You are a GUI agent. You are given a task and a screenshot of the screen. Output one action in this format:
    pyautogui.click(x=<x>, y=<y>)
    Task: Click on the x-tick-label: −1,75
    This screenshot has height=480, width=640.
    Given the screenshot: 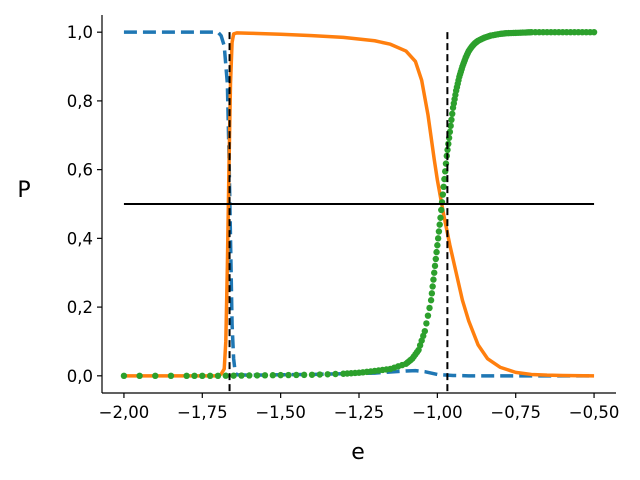 What is the action you would take?
    pyautogui.click(x=202, y=412)
    